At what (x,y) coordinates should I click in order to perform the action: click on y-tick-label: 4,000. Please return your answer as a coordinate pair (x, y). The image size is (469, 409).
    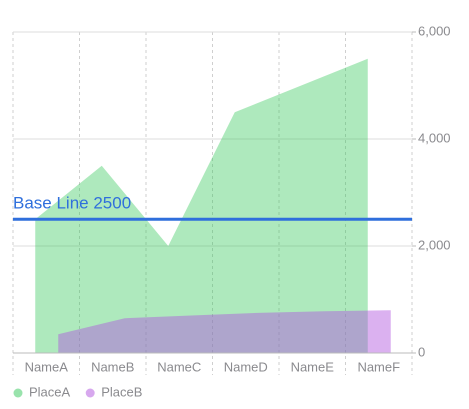
    Looking at the image, I should click on (434, 137).